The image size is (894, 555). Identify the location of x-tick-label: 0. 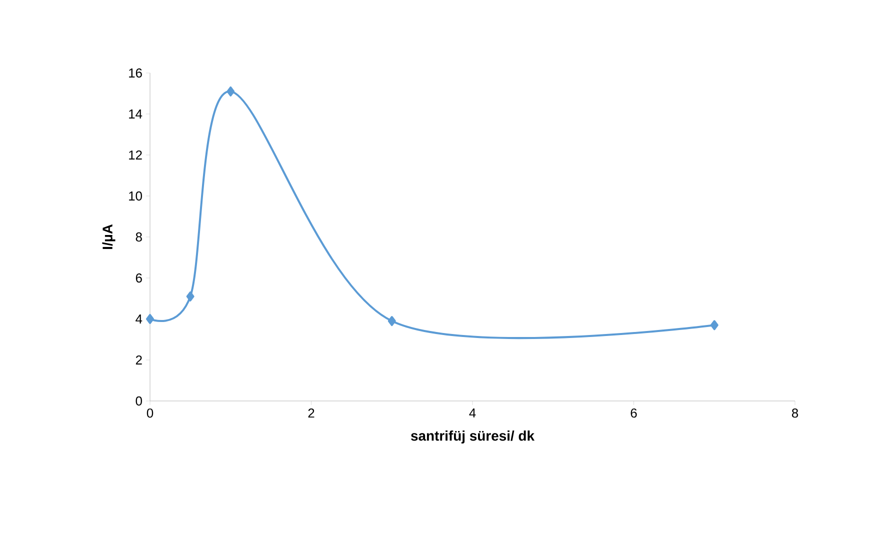
(150, 413).